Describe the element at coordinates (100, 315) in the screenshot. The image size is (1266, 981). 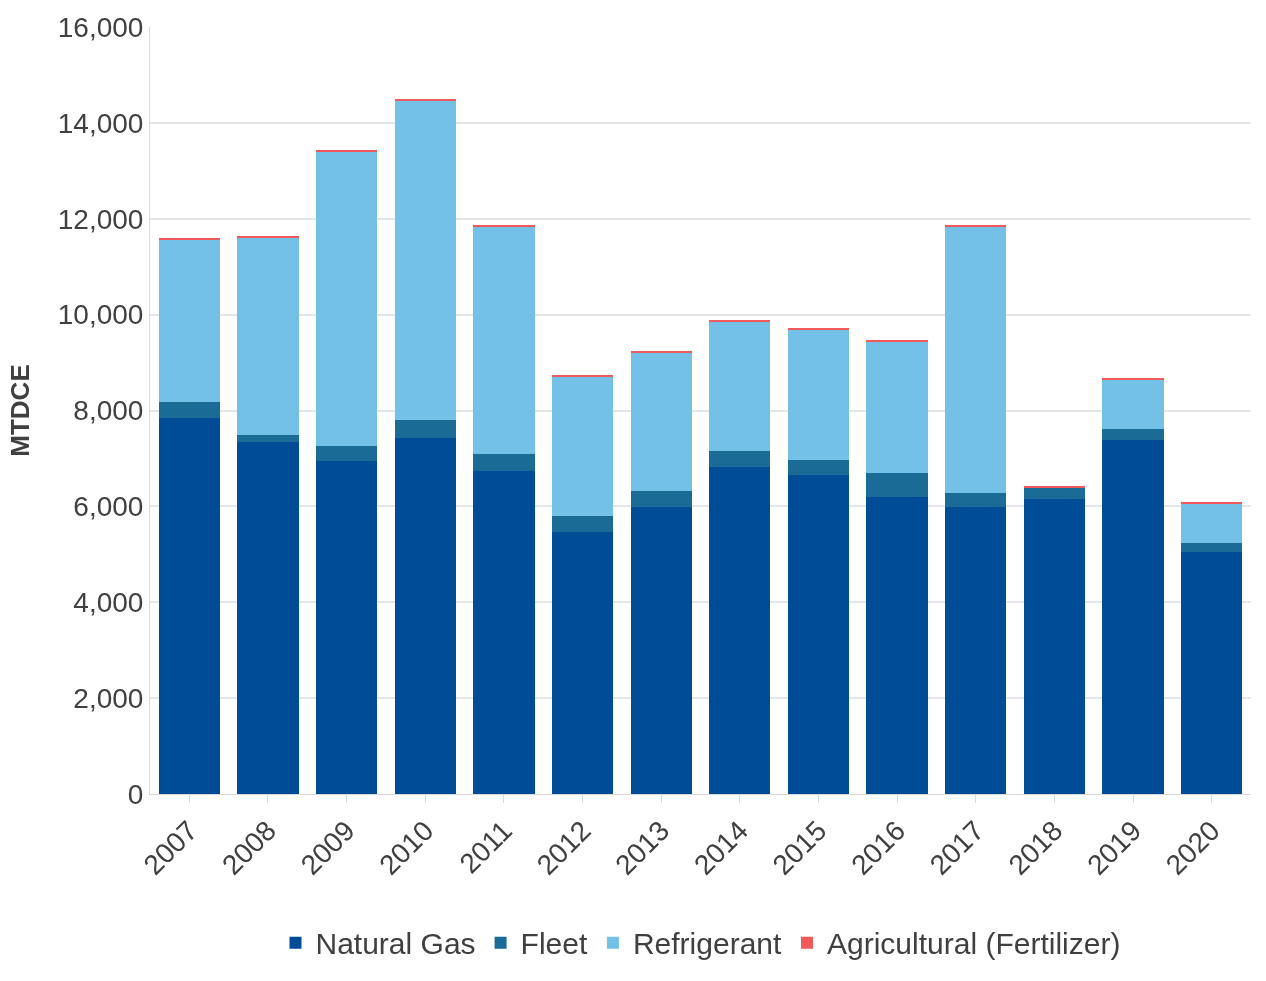
I see `y-tick-label: 10,000` at that location.